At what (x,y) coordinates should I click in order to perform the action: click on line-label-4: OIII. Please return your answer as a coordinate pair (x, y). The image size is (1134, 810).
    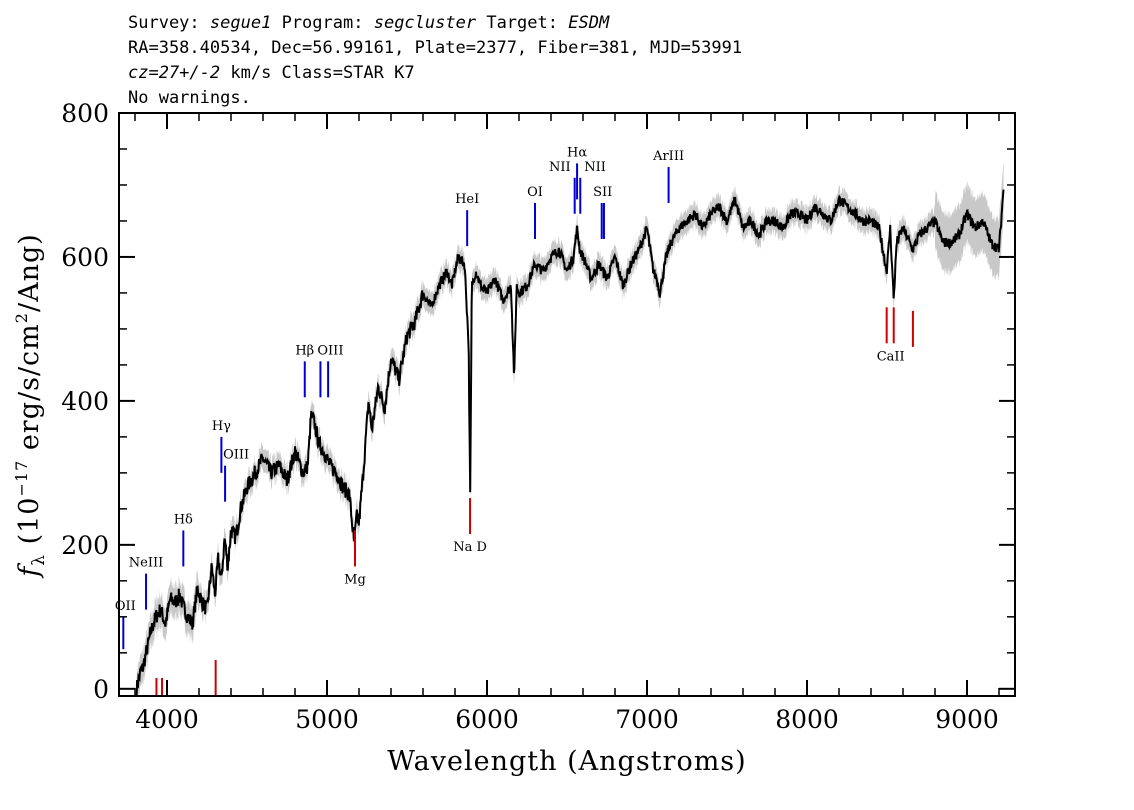
    Looking at the image, I should click on (236, 455).